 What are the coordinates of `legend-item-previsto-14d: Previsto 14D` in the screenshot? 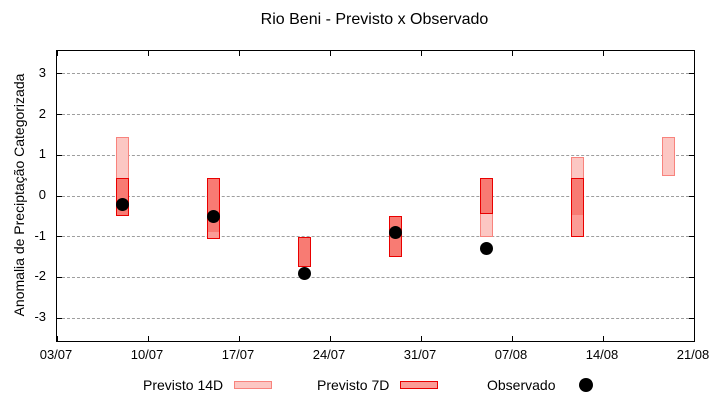 It's located at (208, 385).